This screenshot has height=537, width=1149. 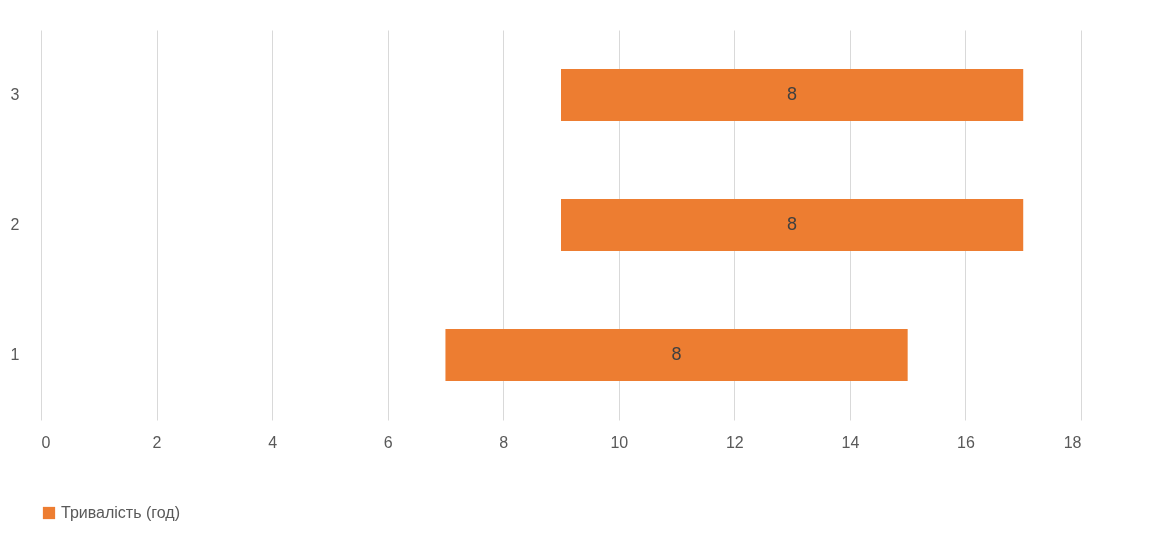 I want to click on legend-label: Тривалість (год), so click(x=120, y=512).